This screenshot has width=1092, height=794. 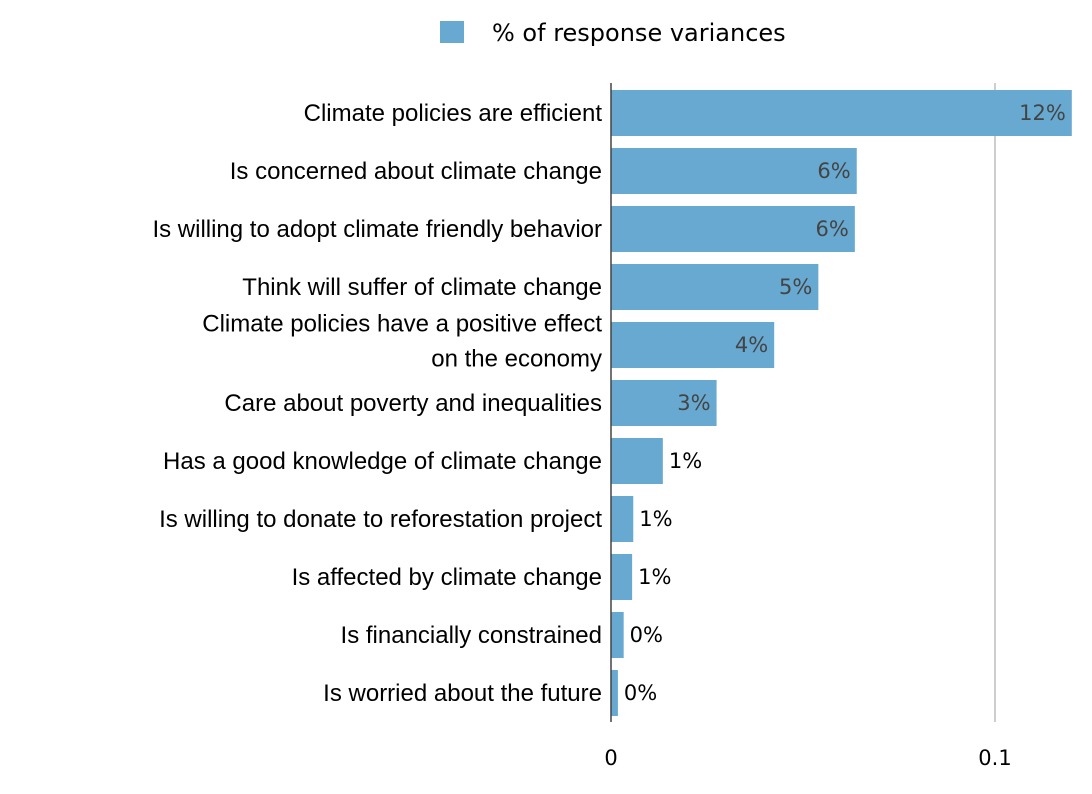 What do you see at coordinates (639, 33) in the screenshot?
I see `legend-label: % of response variances` at bounding box center [639, 33].